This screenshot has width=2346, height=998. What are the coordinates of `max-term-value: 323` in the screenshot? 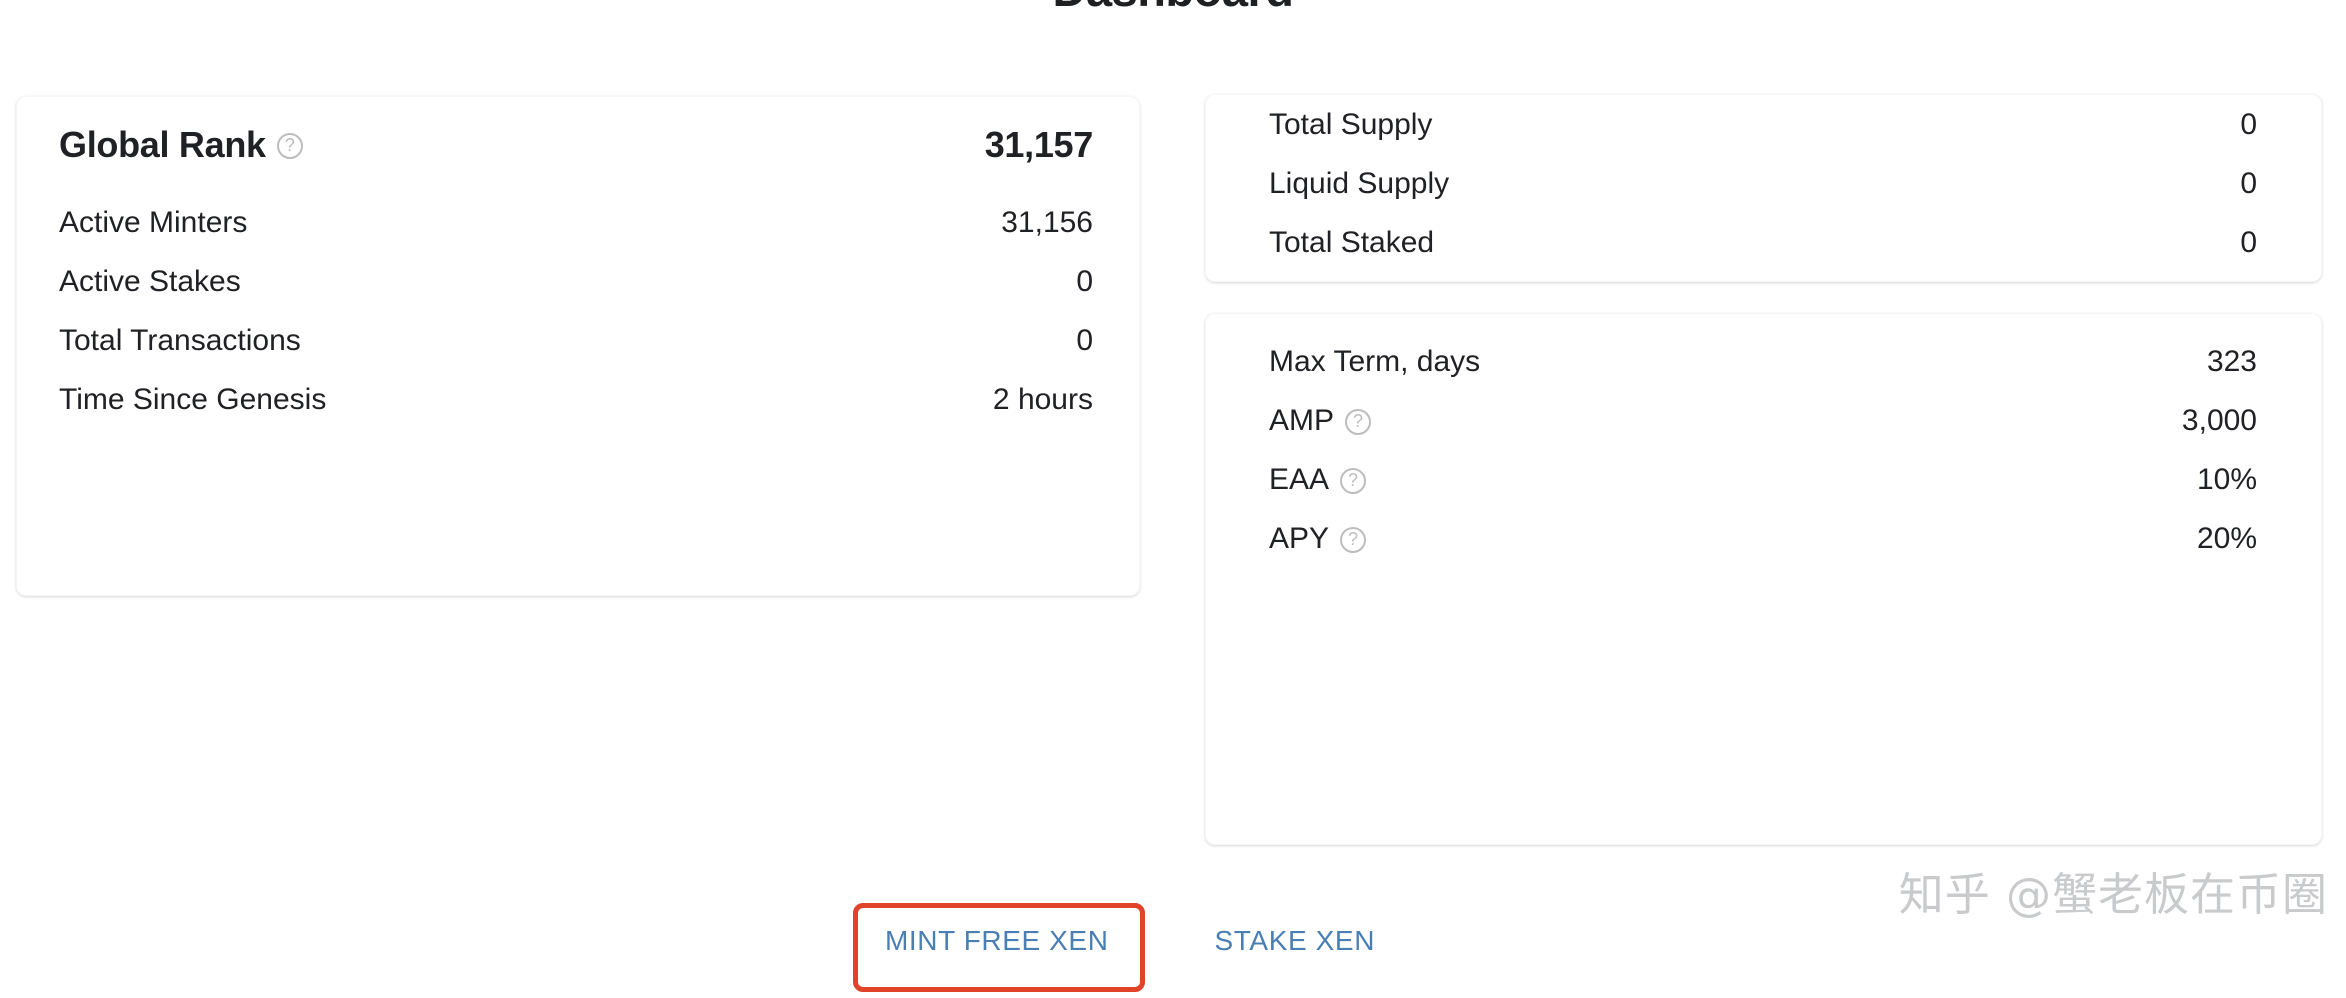 It's located at (2231, 361).